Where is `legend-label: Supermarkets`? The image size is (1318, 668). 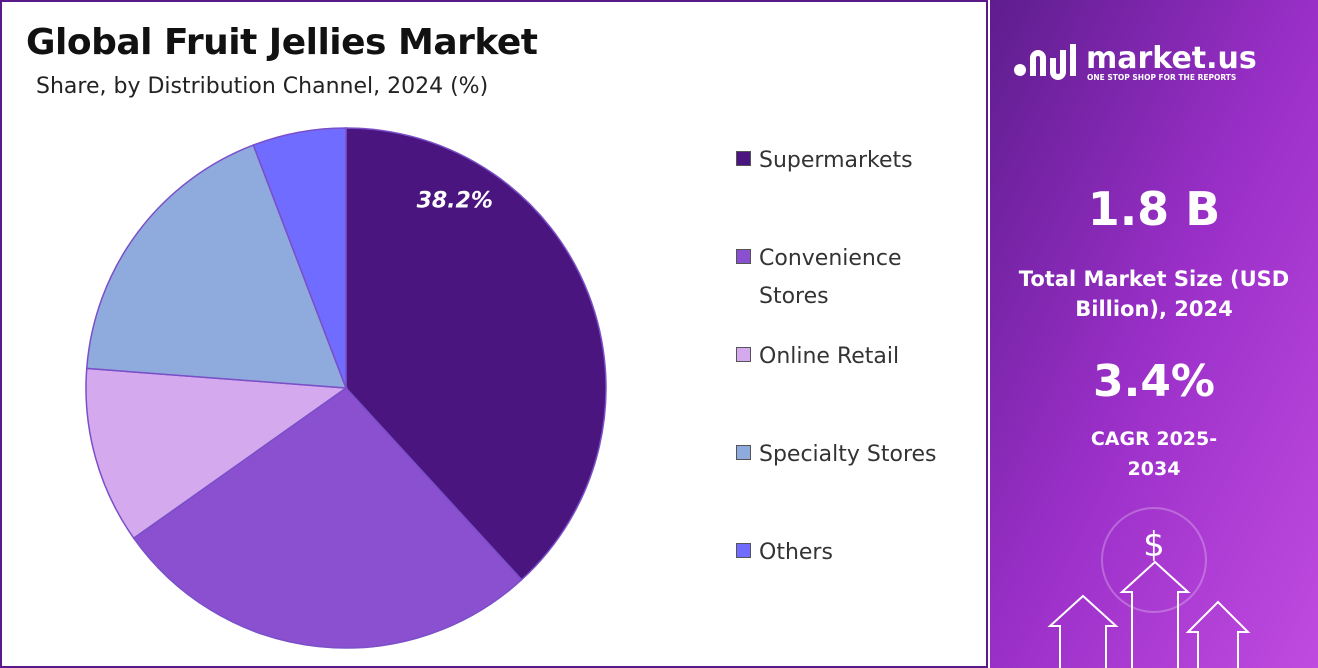
legend-label: Supermarkets is located at coordinates (836, 160).